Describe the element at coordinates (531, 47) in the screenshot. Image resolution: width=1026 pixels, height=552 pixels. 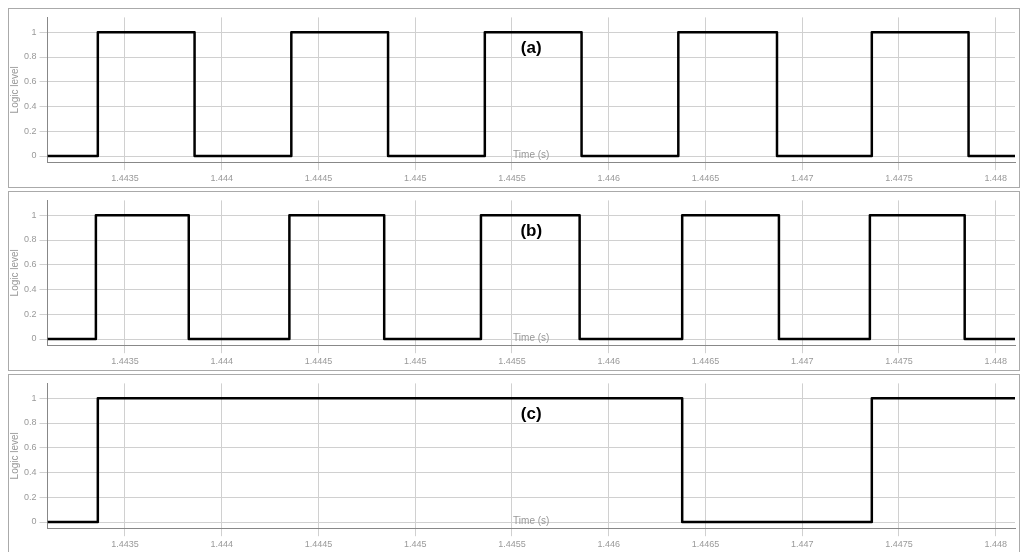
I see `text: (a)` at that location.